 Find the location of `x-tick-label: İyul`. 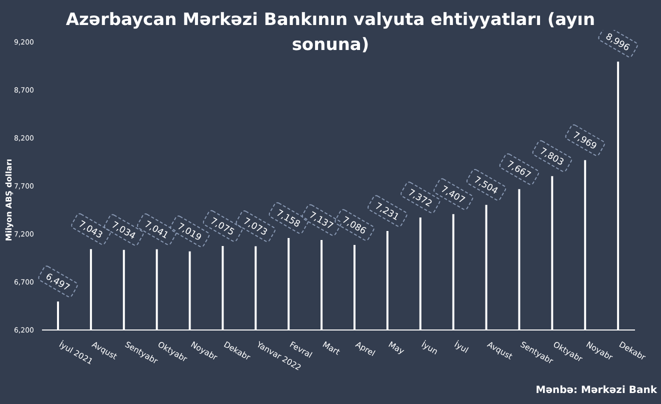

x-tick-label: İyul is located at coordinates (461, 347).